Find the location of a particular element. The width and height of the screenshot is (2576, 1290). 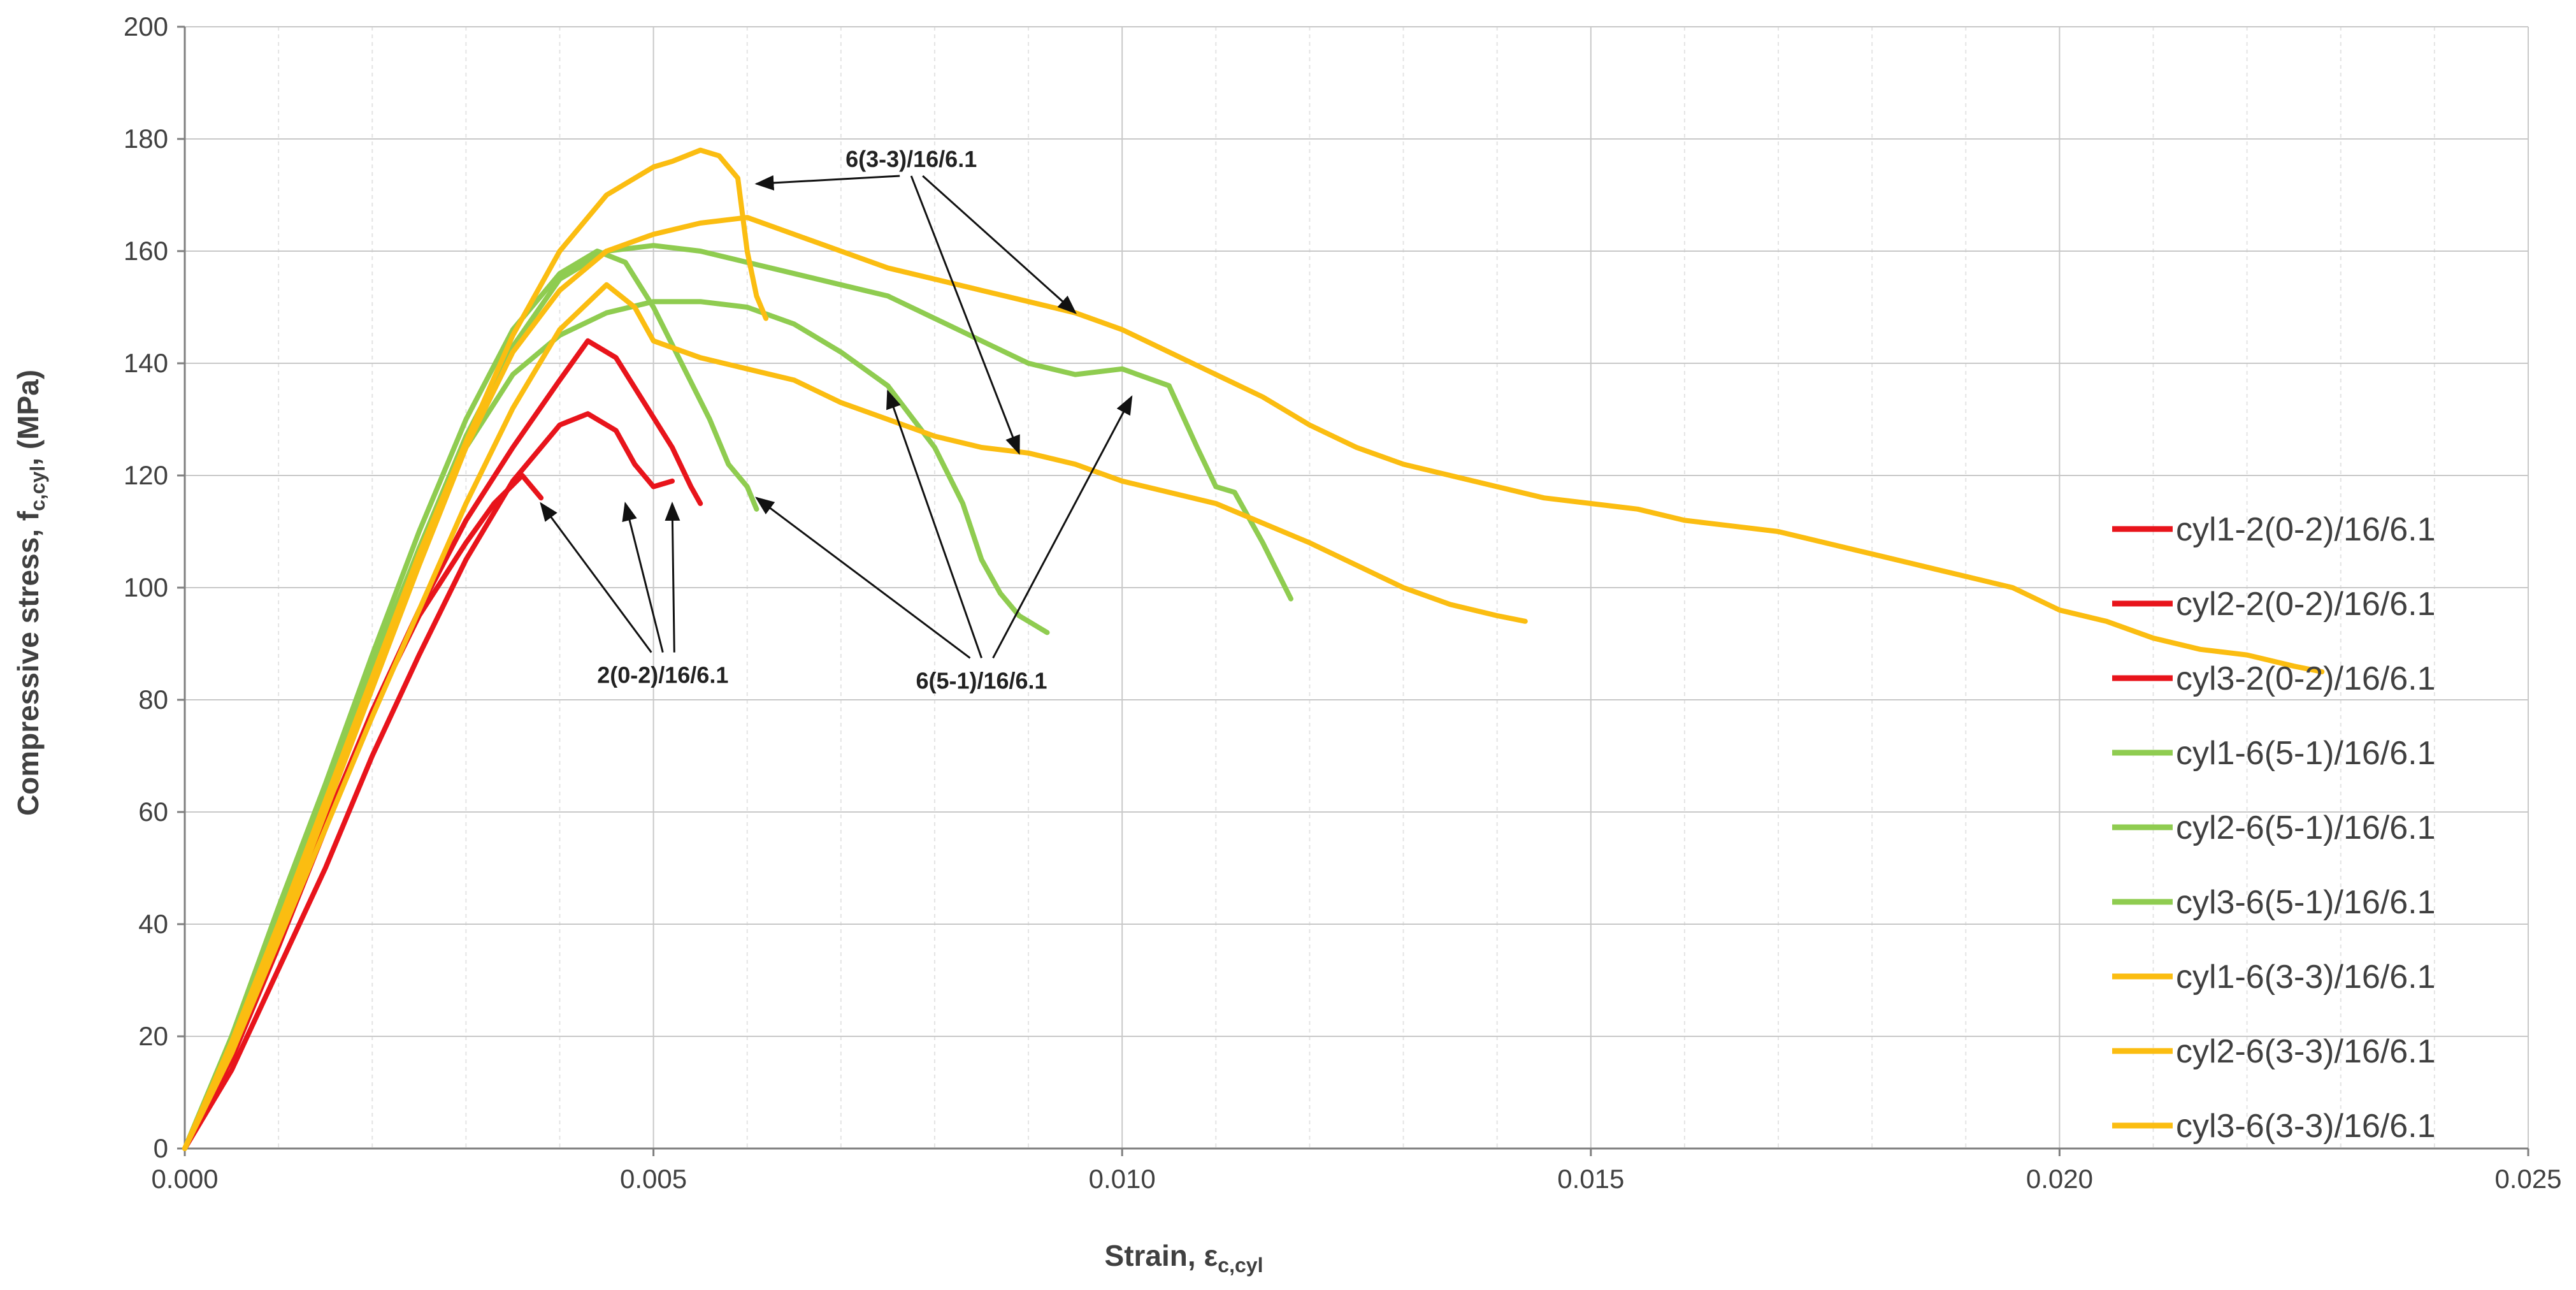

y-tick-label: 120 is located at coordinates (146, 475).